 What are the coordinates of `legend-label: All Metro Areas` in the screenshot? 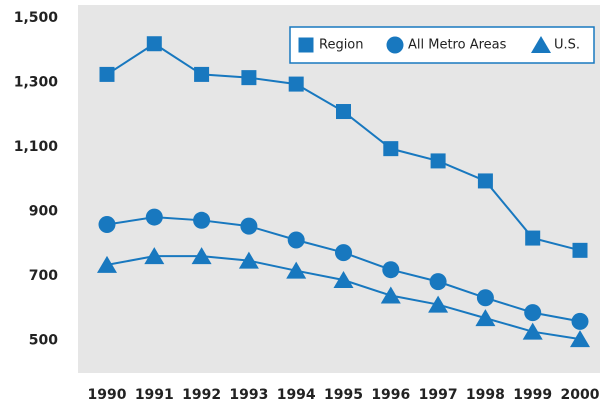 It's located at (457, 45).